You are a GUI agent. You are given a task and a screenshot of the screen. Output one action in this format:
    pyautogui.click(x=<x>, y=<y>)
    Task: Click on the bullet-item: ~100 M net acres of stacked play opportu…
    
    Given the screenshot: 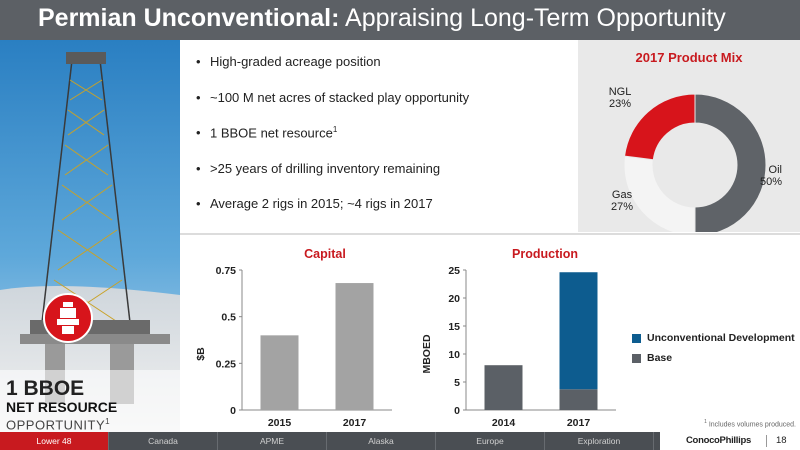 What is the action you would take?
    pyautogui.click(x=381, y=108)
    